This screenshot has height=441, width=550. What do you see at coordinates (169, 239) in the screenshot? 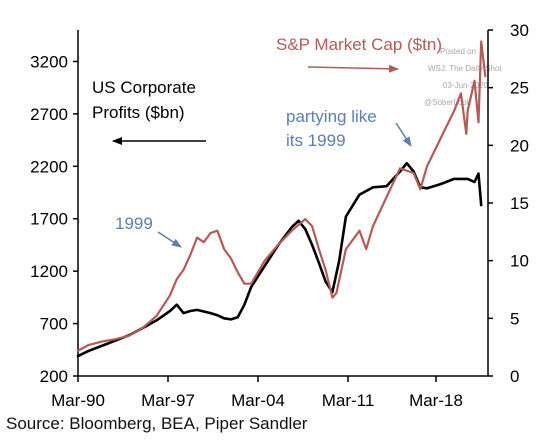
I see `arrow-1999` at bounding box center [169, 239].